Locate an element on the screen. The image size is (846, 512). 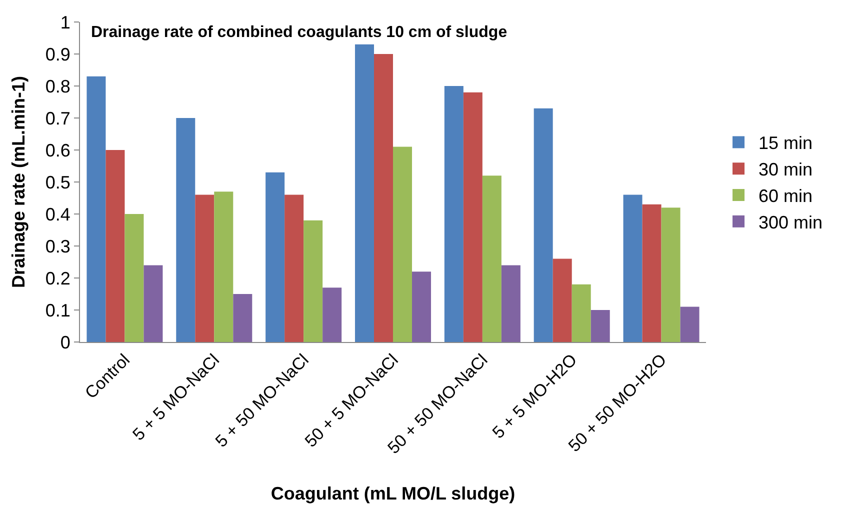
y-tick-label: 0.5 is located at coordinates (57, 182).